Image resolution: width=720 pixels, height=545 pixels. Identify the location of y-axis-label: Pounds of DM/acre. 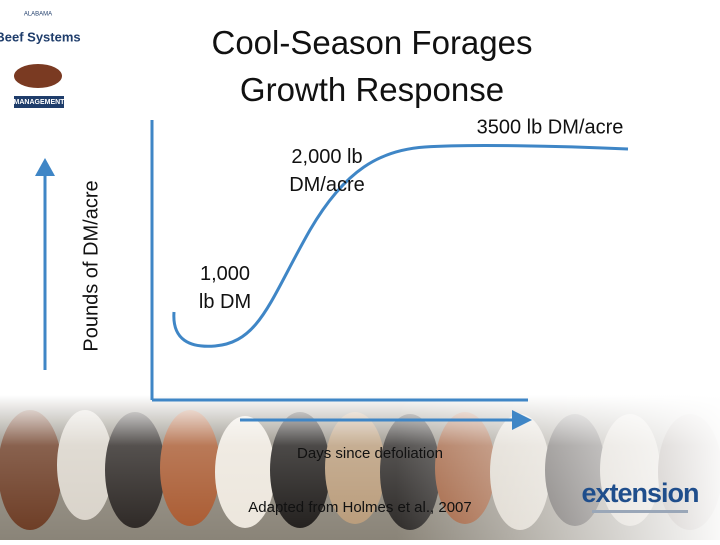
(91, 265).